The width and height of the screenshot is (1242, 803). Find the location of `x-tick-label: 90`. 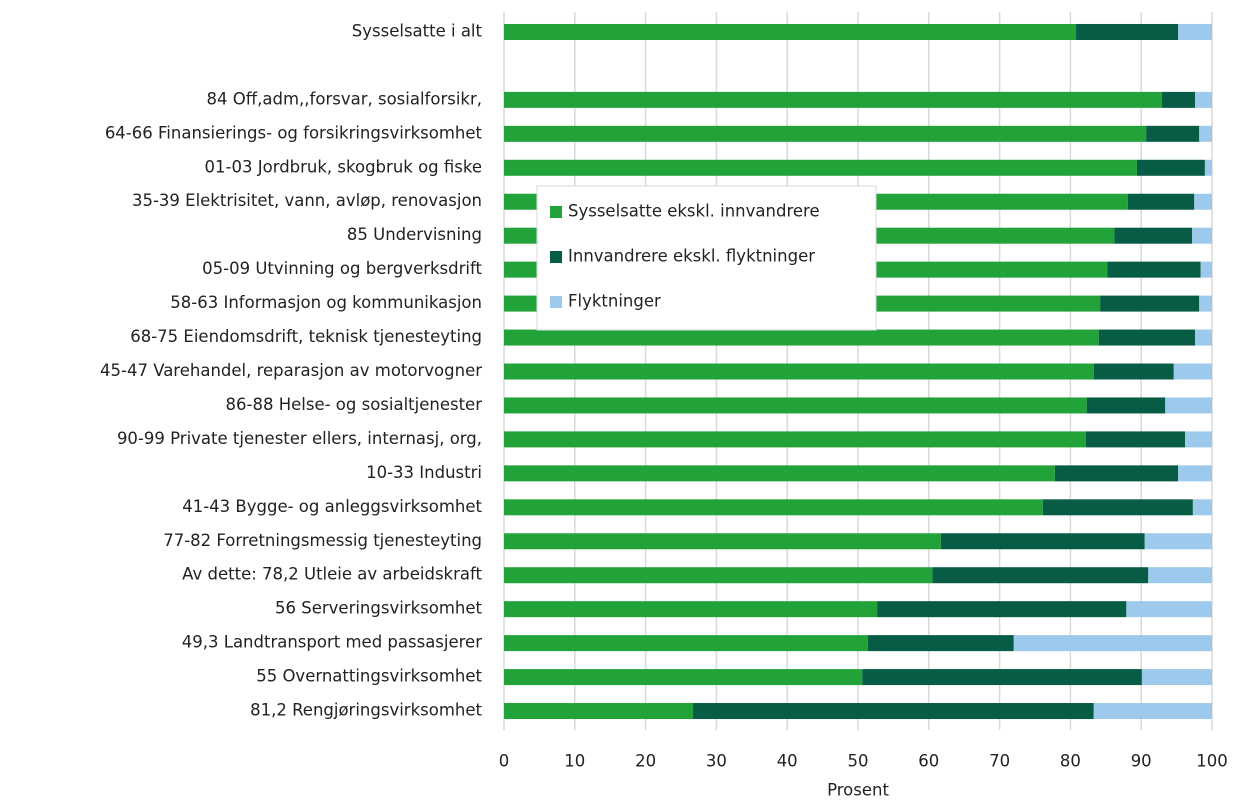

x-tick-label: 90 is located at coordinates (1141, 761).